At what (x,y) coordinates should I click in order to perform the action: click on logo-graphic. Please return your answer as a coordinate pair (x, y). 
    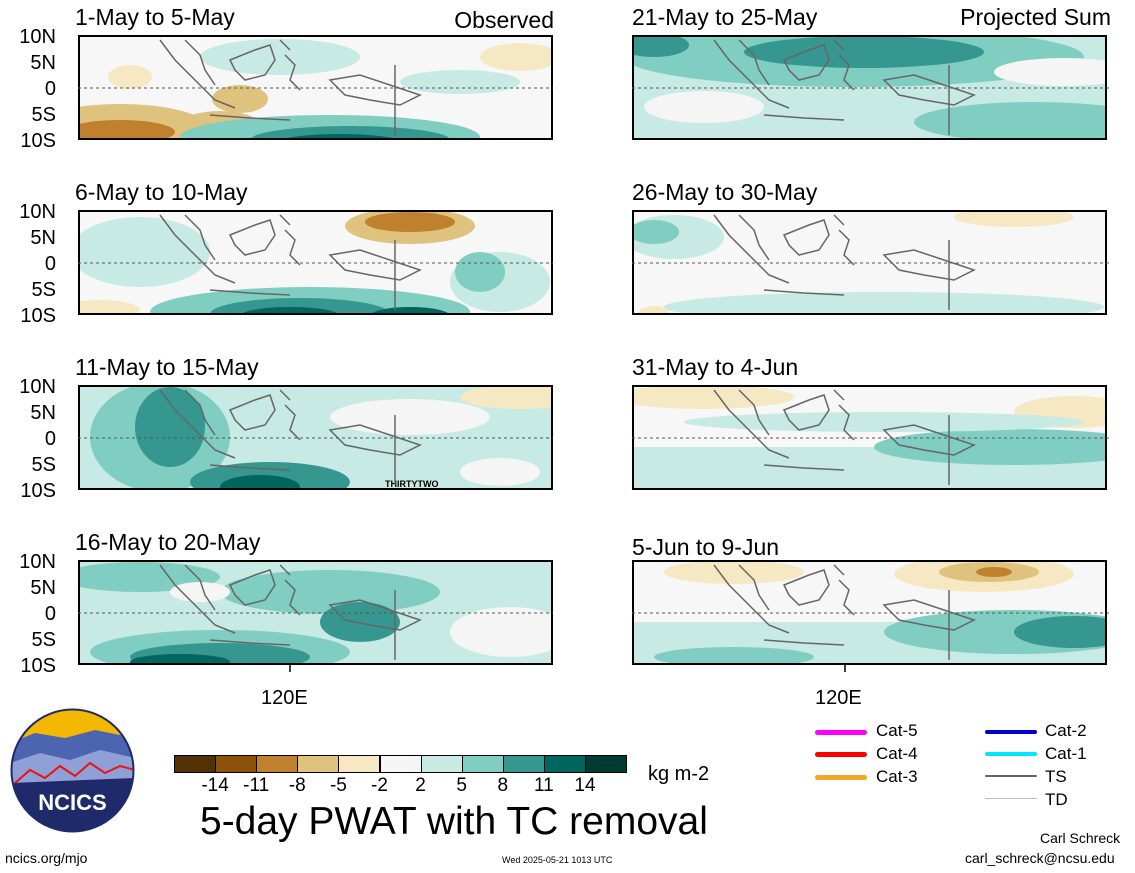
    Looking at the image, I should click on (72, 770).